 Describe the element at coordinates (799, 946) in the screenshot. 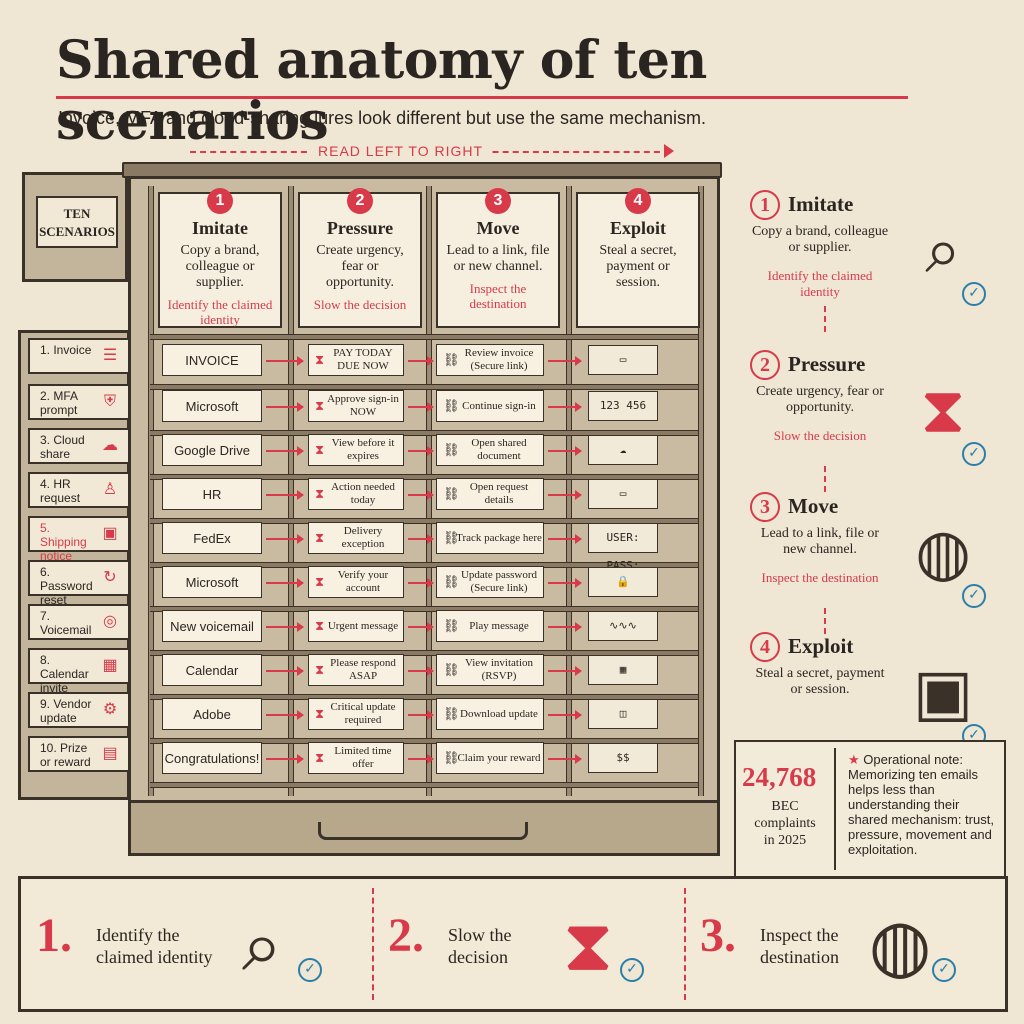

I see `bottom-step-text: Inspect the destination` at that location.